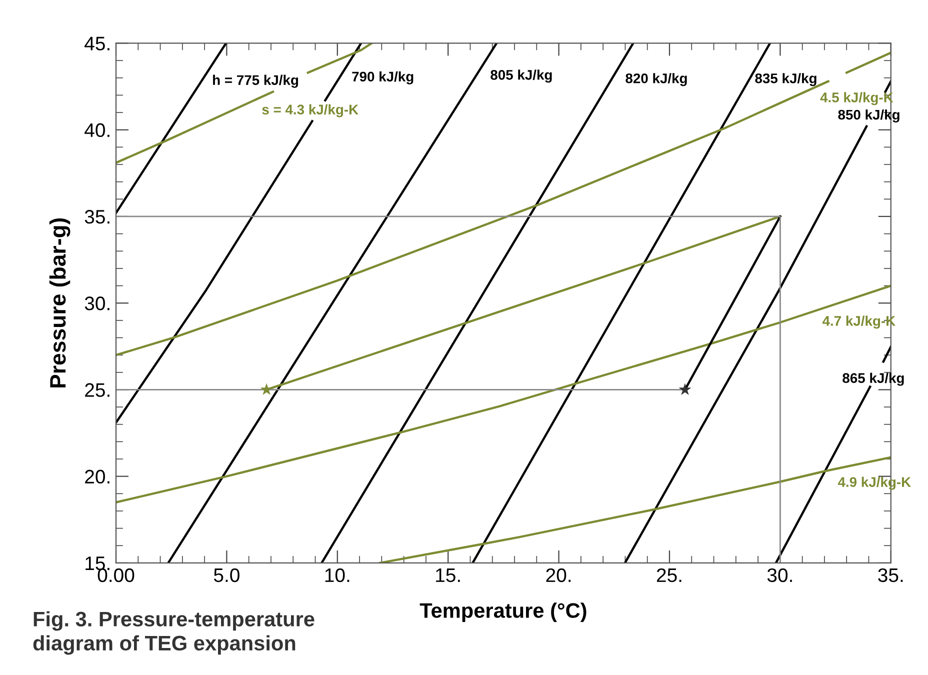 This screenshot has width=928, height=675. Describe the element at coordinates (98, 563) in the screenshot. I see `y-tick-label: 15.` at that location.